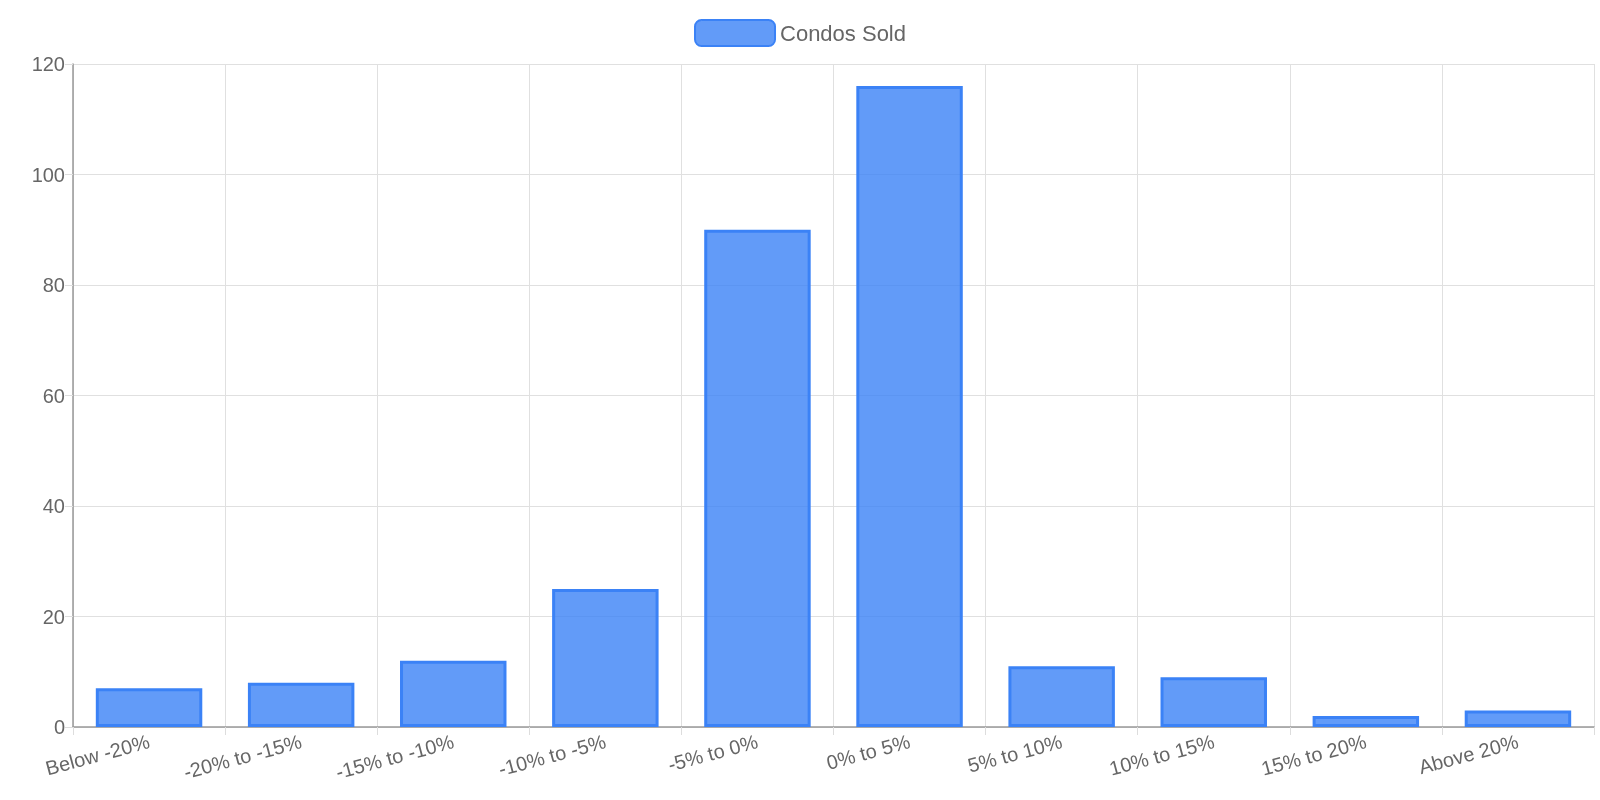  Describe the element at coordinates (868, 752) in the screenshot. I see `x-tick-label: 0% to 5%` at that location.